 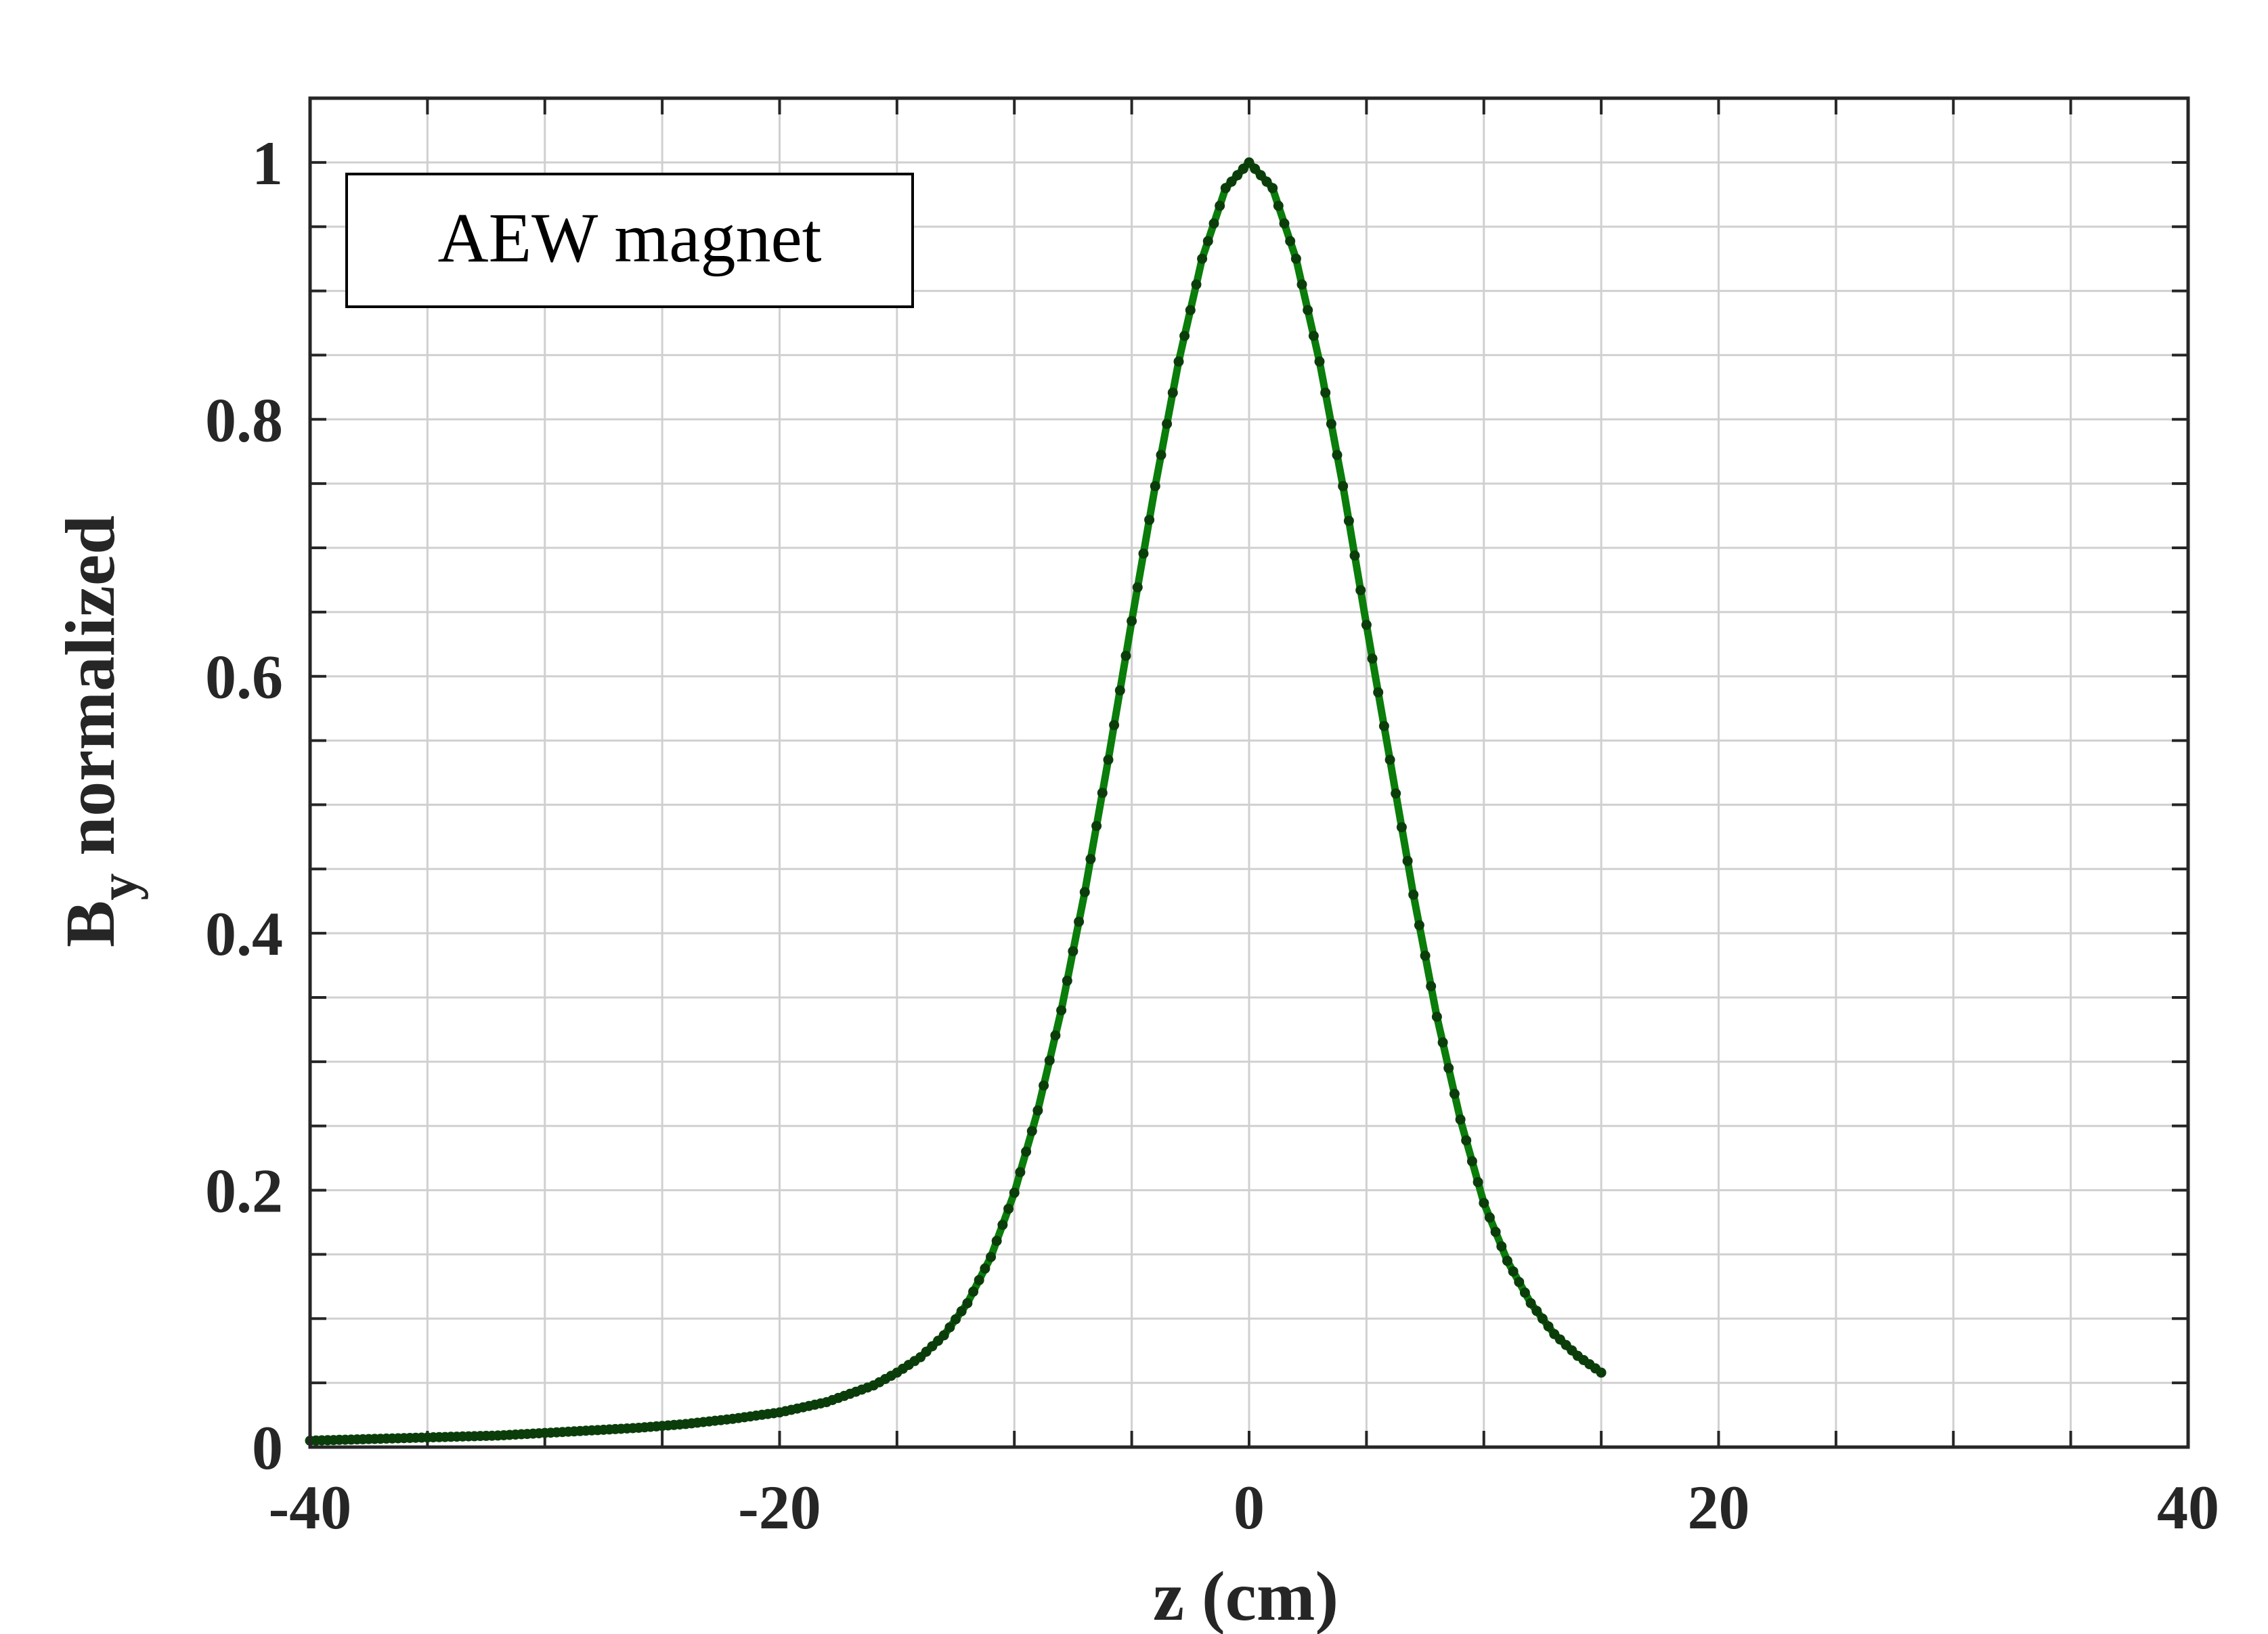 I want to click on y-axis-title: By normalized, so click(x=100, y=731).